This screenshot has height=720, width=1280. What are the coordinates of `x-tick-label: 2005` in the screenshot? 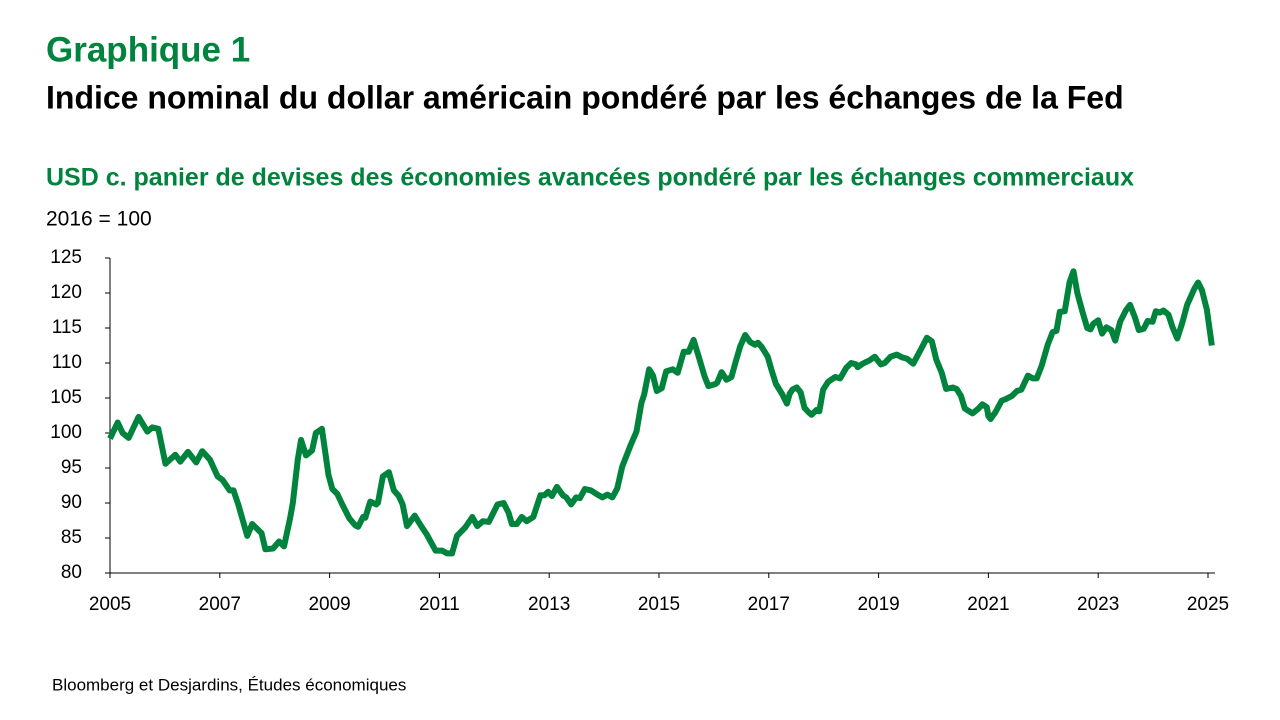 It's located at (110, 604).